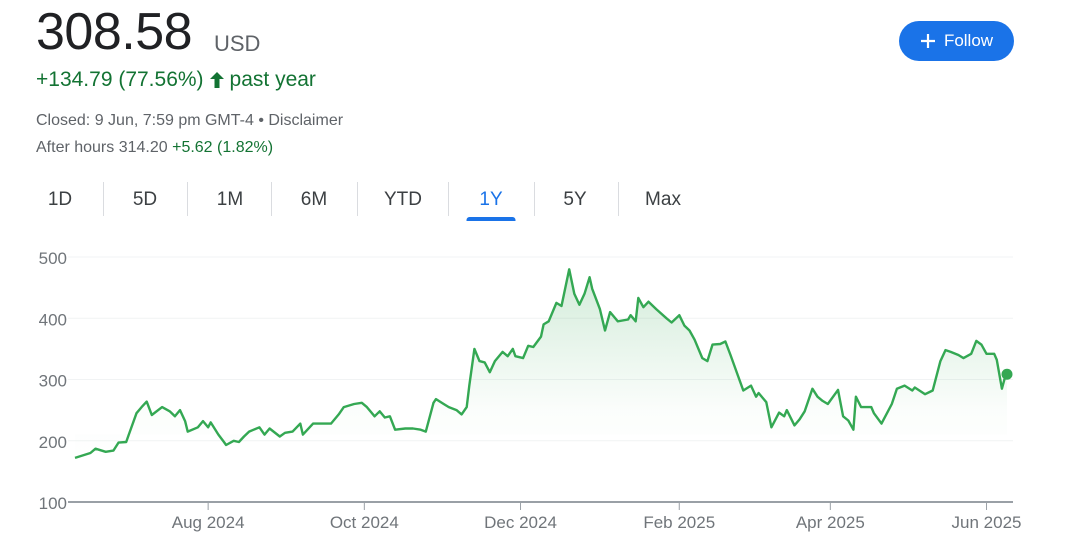  I want to click on tab-5d: 5D, so click(145, 199).